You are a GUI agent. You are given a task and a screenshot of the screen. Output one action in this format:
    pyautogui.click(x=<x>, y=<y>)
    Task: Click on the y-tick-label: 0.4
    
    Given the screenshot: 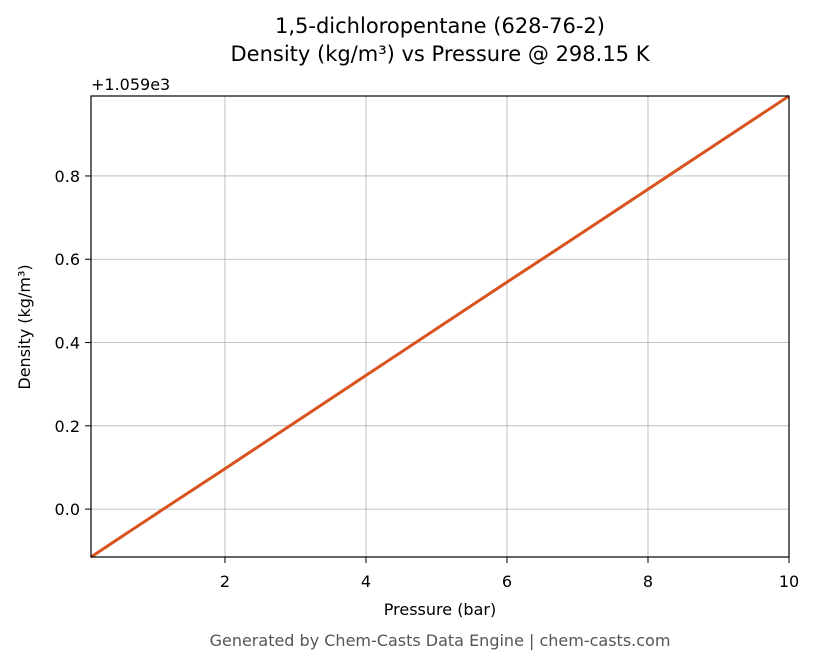 What is the action you would take?
    pyautogui.click(x=67, y=343)
    